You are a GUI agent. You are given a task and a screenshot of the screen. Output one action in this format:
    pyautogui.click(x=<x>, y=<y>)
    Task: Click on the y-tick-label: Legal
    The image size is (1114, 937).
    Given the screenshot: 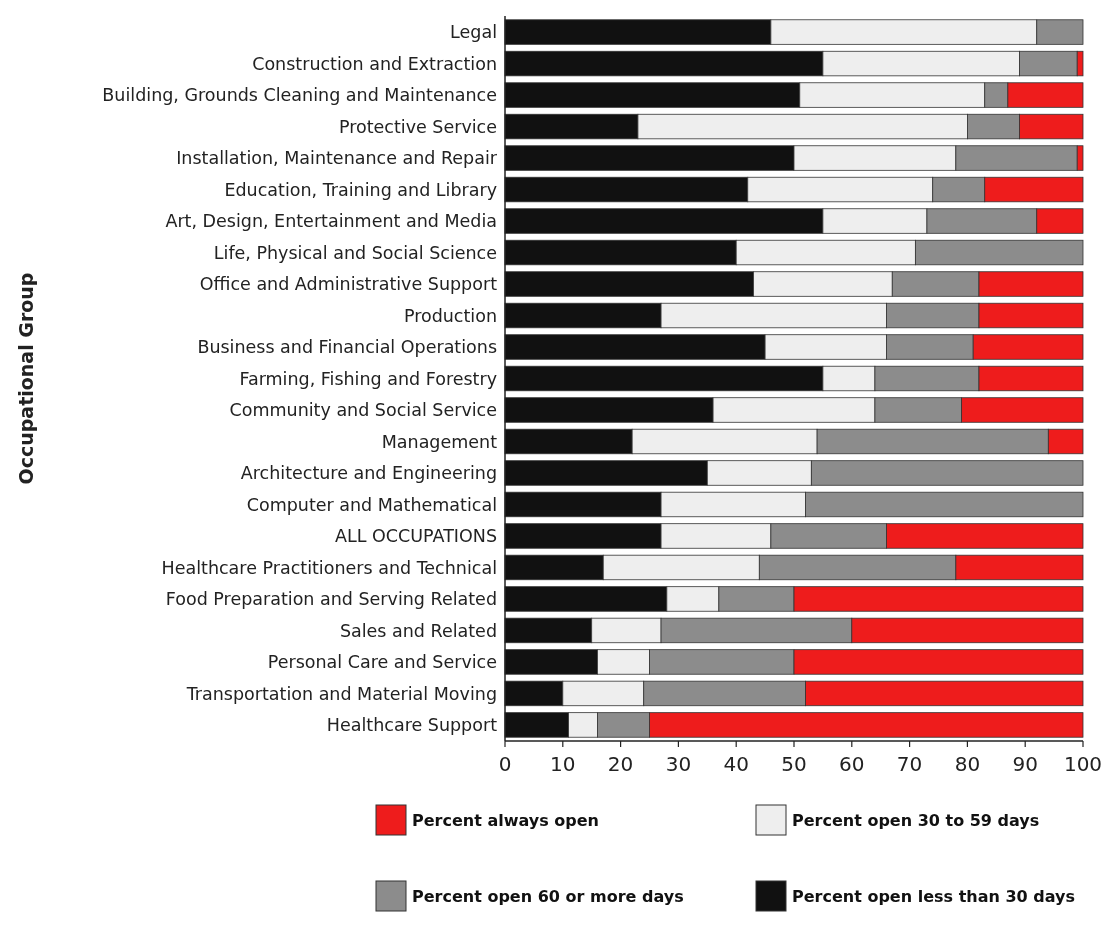 What is the action you would take?
    pyautogui.click(x=473, y=32)
    